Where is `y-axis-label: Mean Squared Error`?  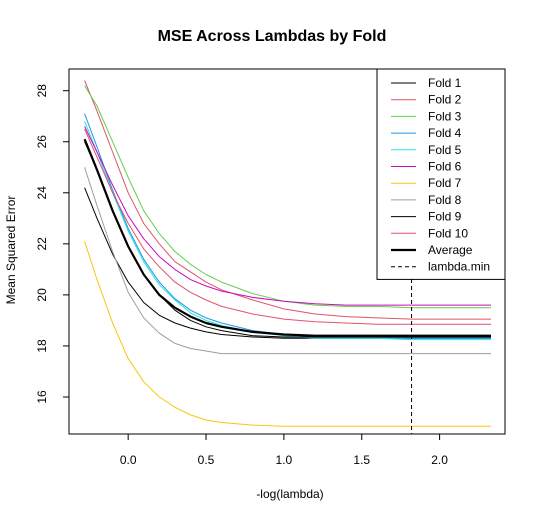 y-axis-label: Mean Squared Error is located at coordinates (11, 250).